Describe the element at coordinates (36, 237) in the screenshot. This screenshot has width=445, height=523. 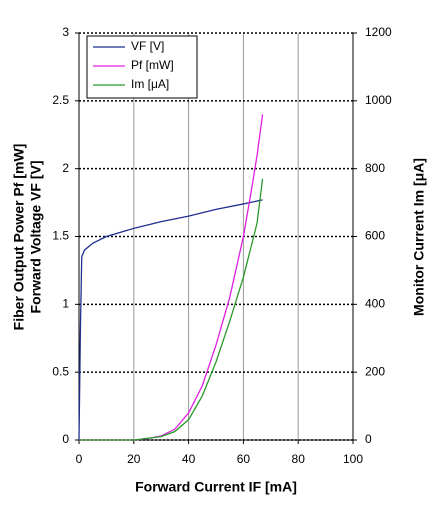
I see `y-axis-label: Forward Voltage VF [V]` at that location.